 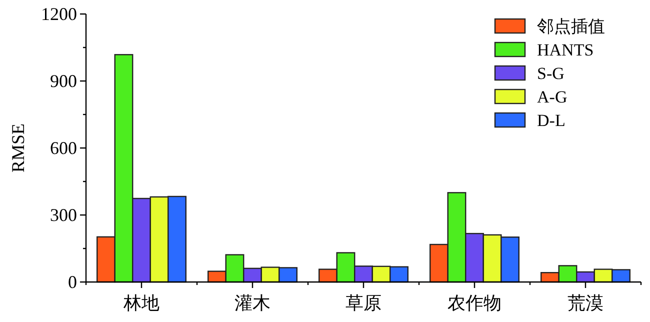 What do you see at coordinates (475, 303) in the screenshot?
I see `x-tick-label: 农作物` at bounding box center [475, 303].